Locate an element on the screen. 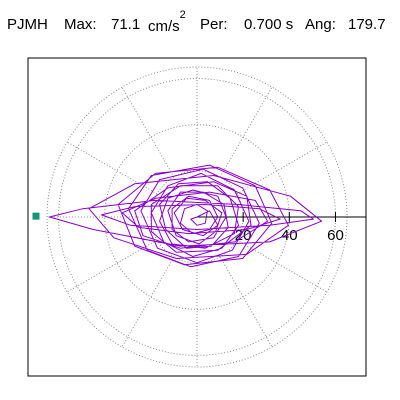 The height and width of the screenshot is (400, 400). station-code: PJMH is located at coordinates (27, 24).